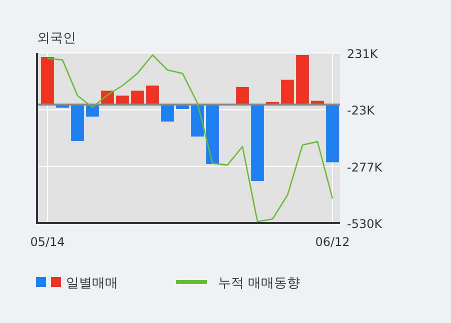 The image size is (451, 323). What do you see at coordinates (332, 242) in the screenshot?
I see `x-tick-label: 06/12` at bounding box center [332, 242].